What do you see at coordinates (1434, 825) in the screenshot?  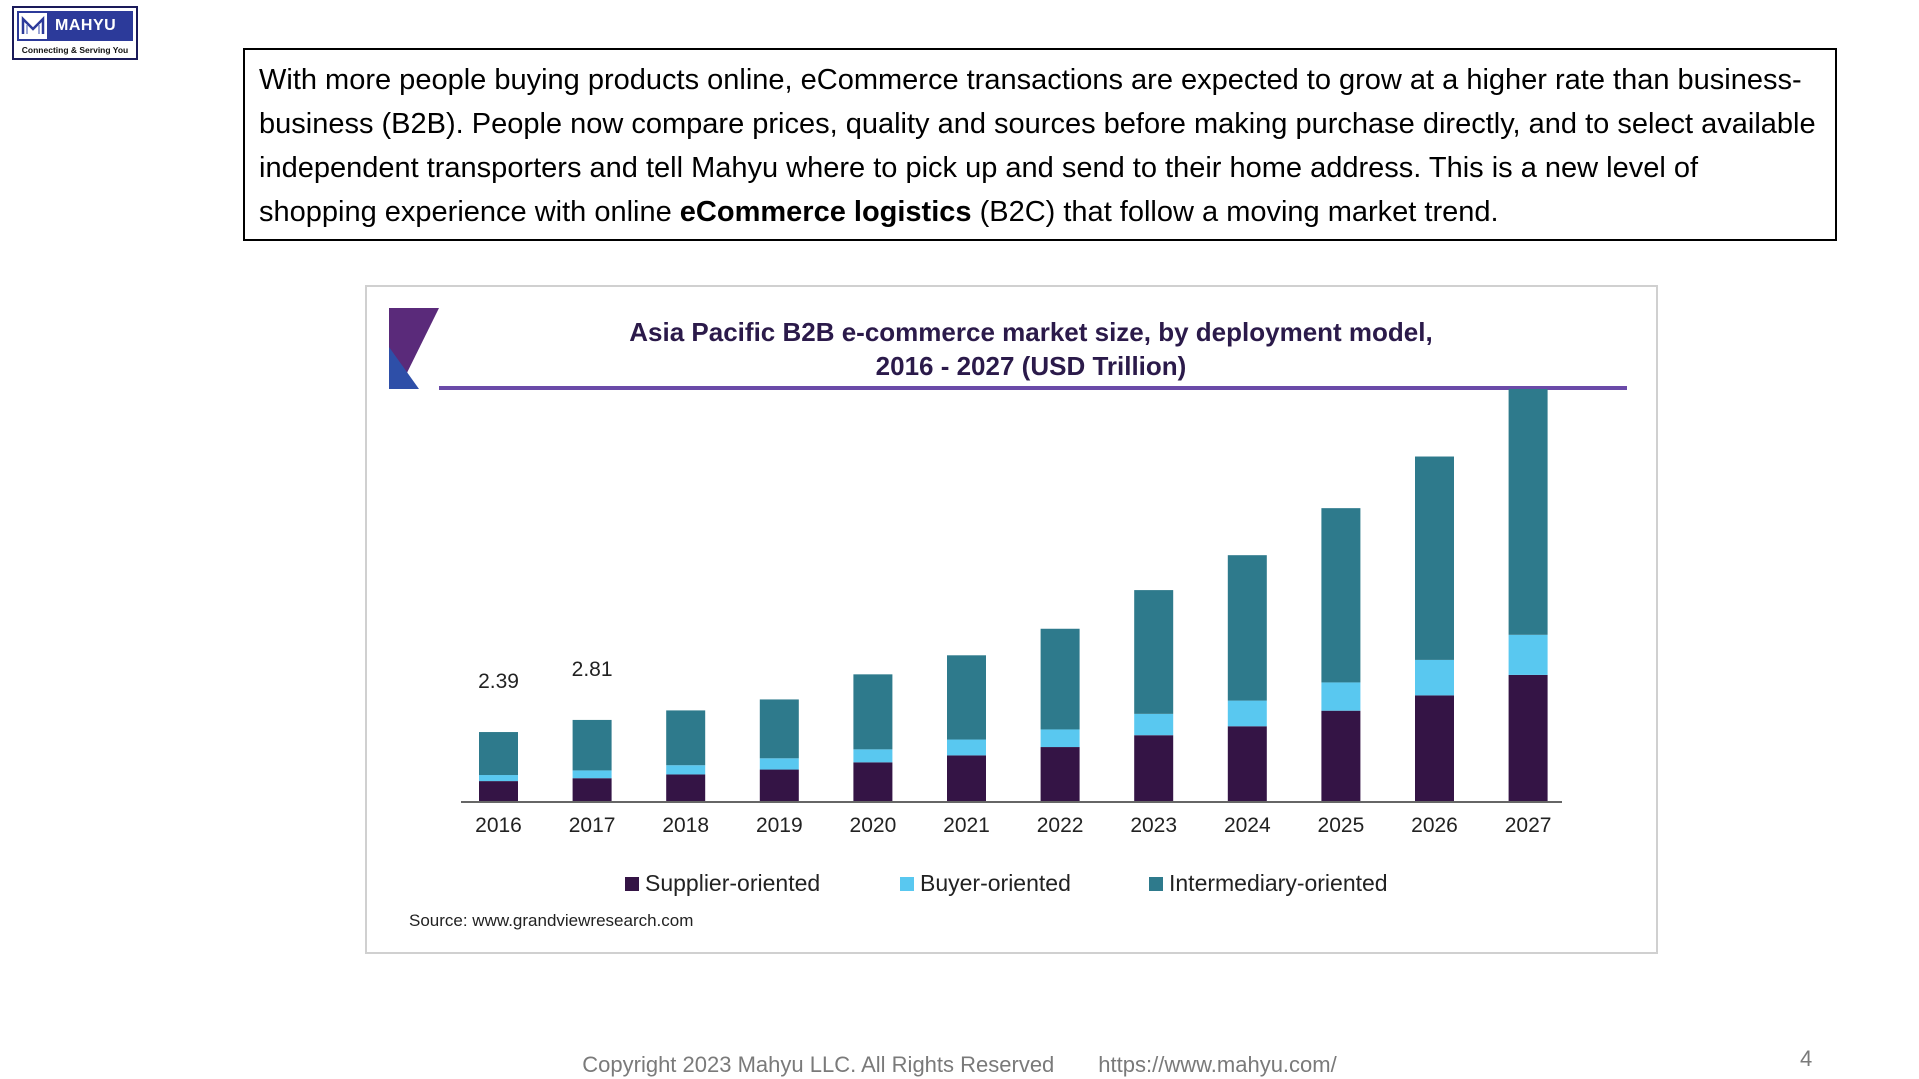 I see `x-tick-2026: 2026` at bounding box center [1434, 825].